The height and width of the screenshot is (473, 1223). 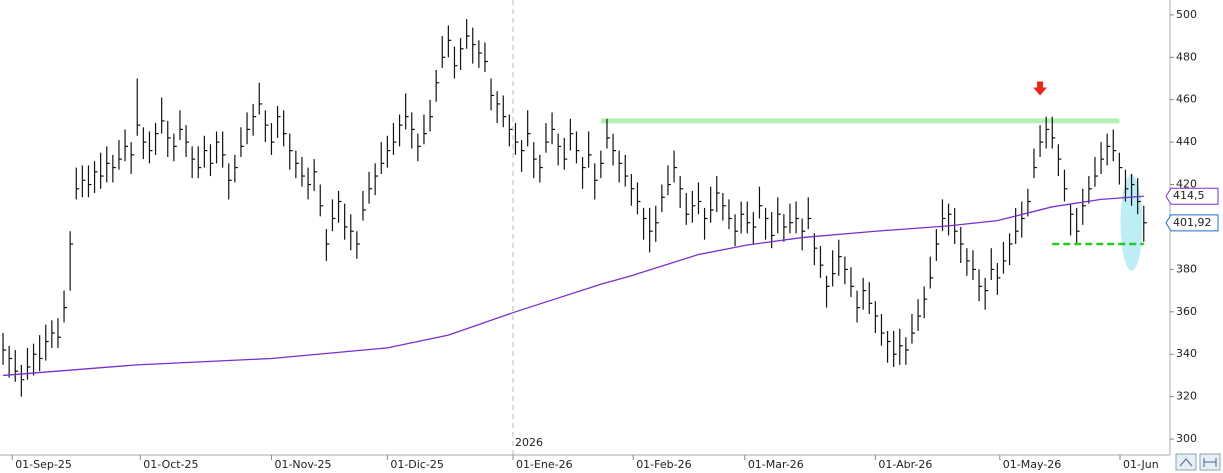 What do you see at coordinates (544, 464) in the screenshot?
I see `x-tick-label: 01-Ene-26` at bounding box center [544, 464].